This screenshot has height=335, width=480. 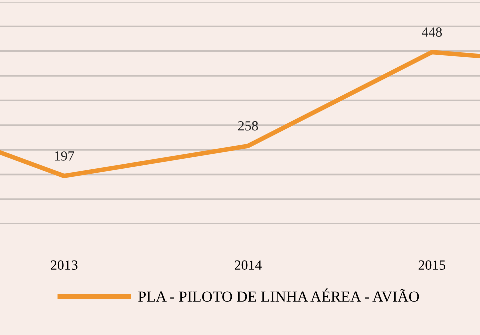 I want to click on x-tick-label: 2013, so click(x=64, y=265).